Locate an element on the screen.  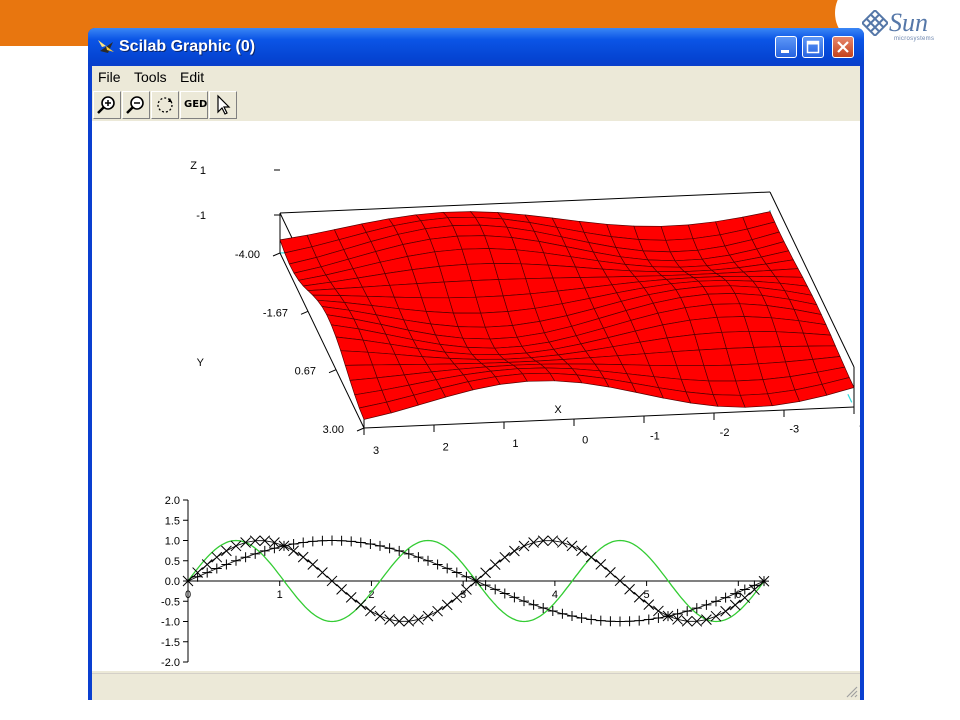
z-axis-label: Z is located at coordinates (193, 166).